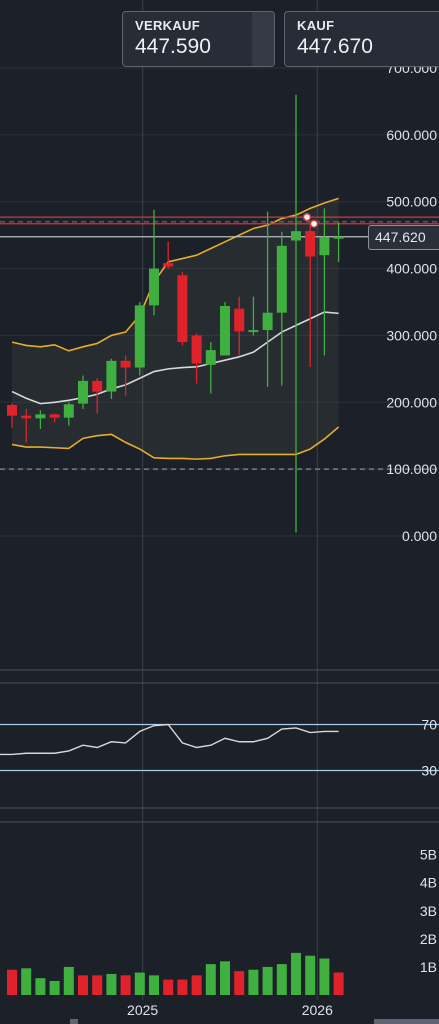 The image size is (439, 1024). What do you see at coordinates (429, 771) in the screenshot?
I see `rsi-axis-label: 30` at bounding box center [429, 771].